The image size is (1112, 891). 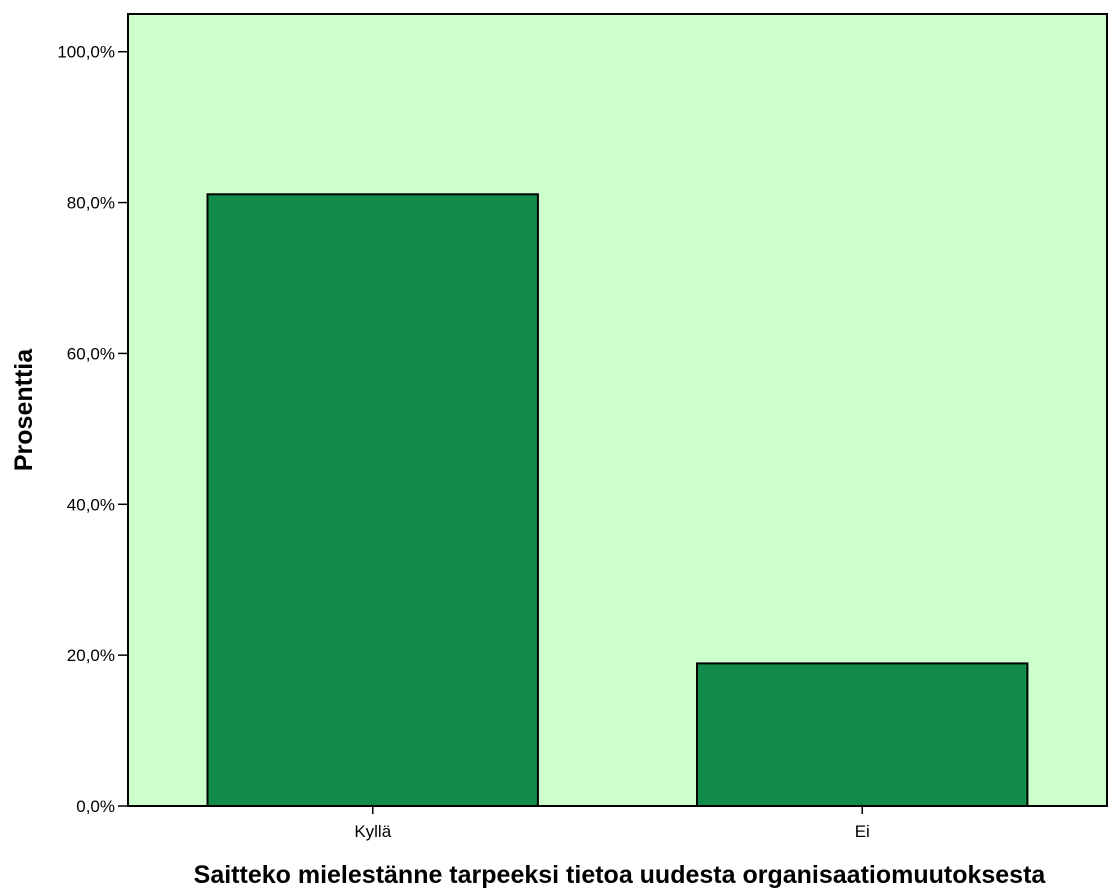 What do you see at coordinates (91, 203) in the screenshot?
I see `y-tick-label-4: 80,0%` at bounding box center [91, 203].